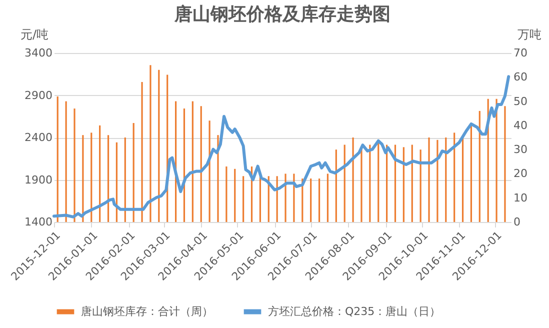 The height and width of the screenshot is (328, 549). I want to click on chart-title: 唐山钢坯价格及库存走势图, so click(282, 14).